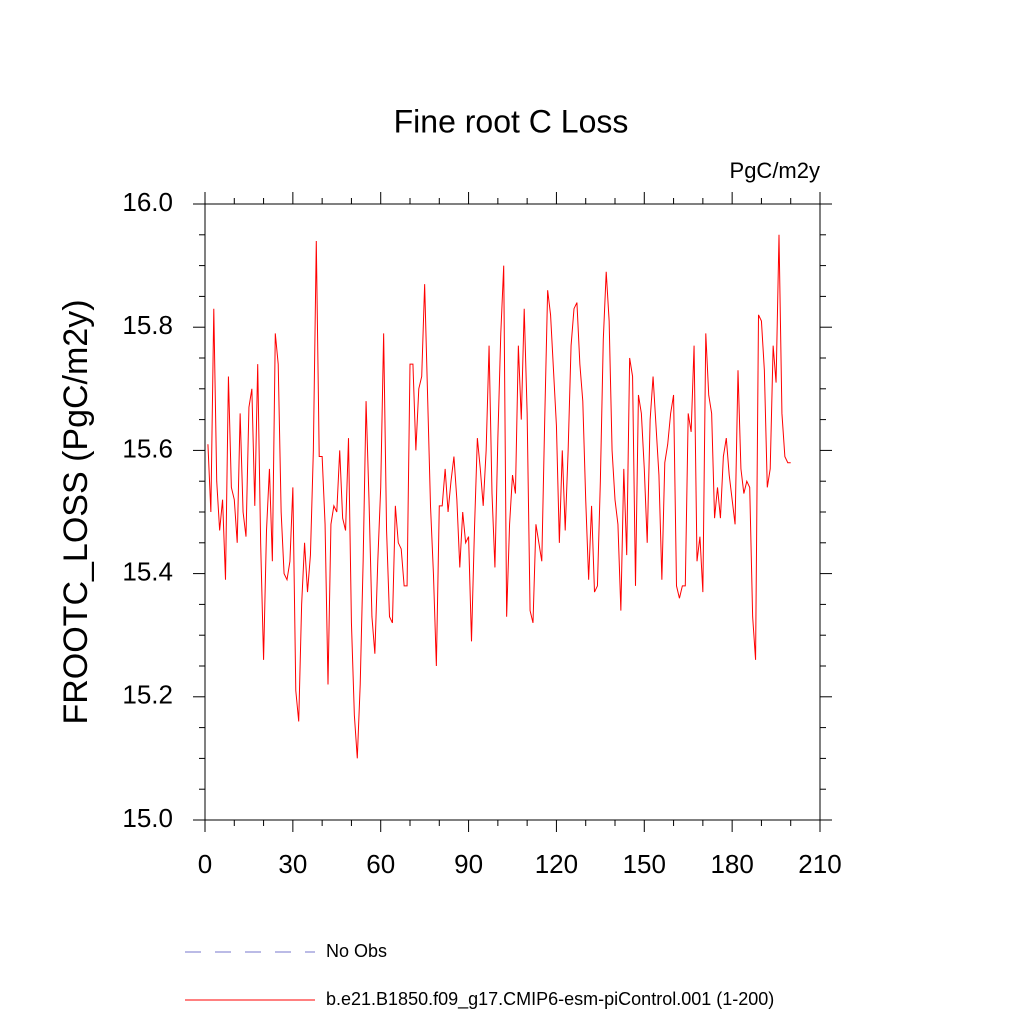  Describe the element at coordinates (292, 864) in the screenshot. I see `x-tick-label: 30` at that location.